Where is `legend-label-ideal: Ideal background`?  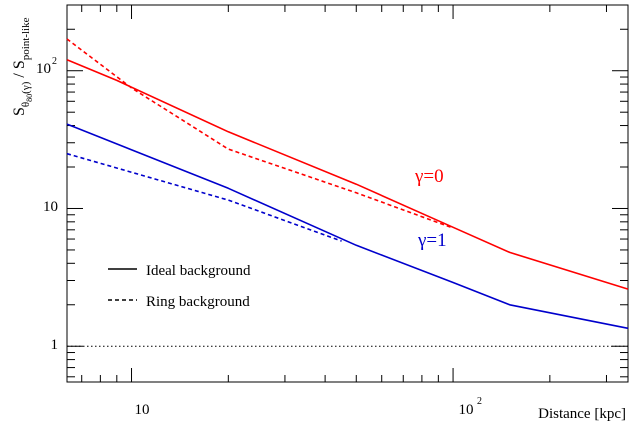 legend-label-ideal: Ideal background is located at coordinates (198, 271).